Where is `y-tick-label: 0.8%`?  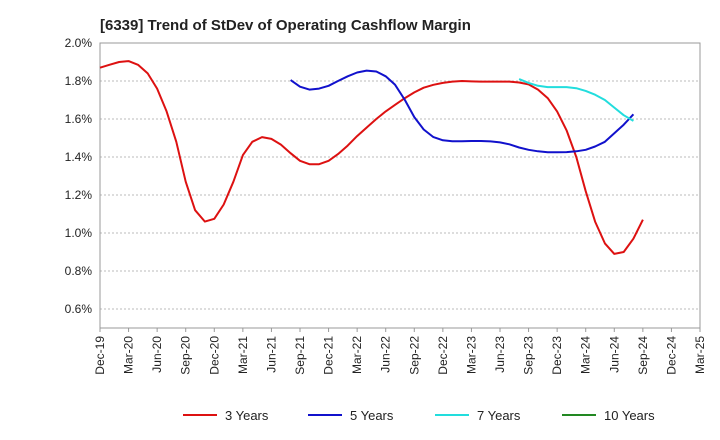
y-tick-label: 0.8% is located at coordinates (79, 271).